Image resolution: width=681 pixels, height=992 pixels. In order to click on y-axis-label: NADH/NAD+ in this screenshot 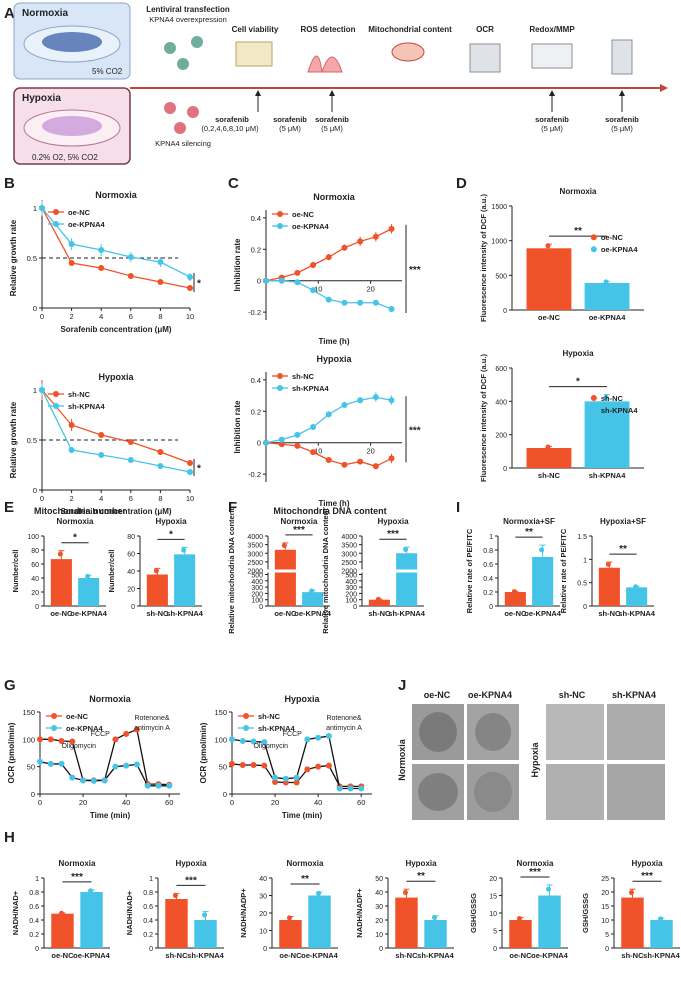, I will do `click(129, 912)`.